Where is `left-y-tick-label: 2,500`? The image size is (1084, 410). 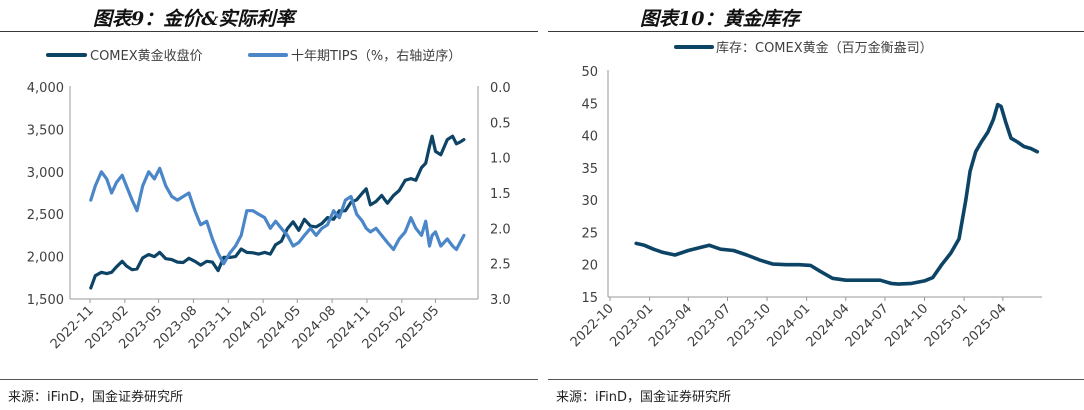
left-y-tick-label: 2,500 is located at coordinates (45, 215).